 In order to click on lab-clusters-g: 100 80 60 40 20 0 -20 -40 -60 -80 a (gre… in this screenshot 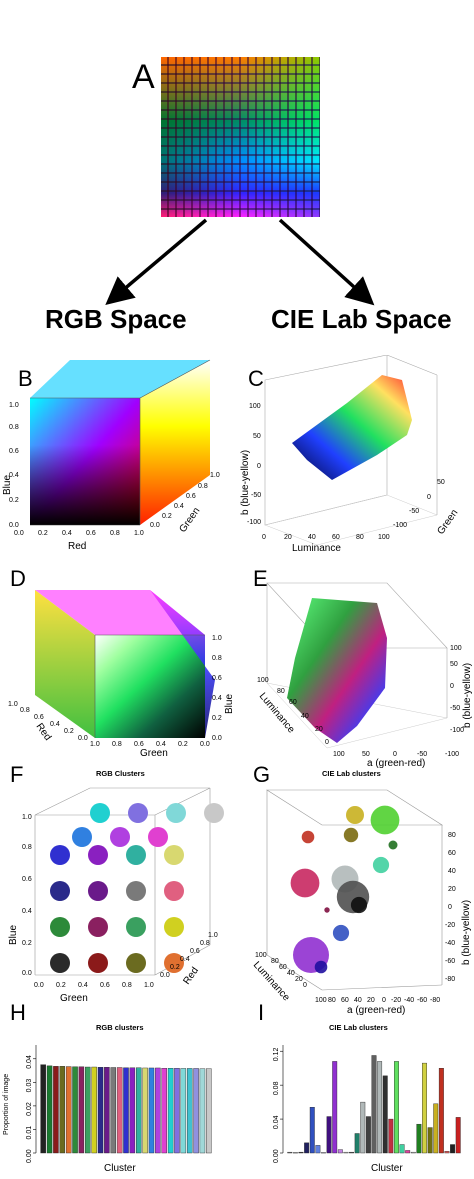, I will do `click(361, 902)`.